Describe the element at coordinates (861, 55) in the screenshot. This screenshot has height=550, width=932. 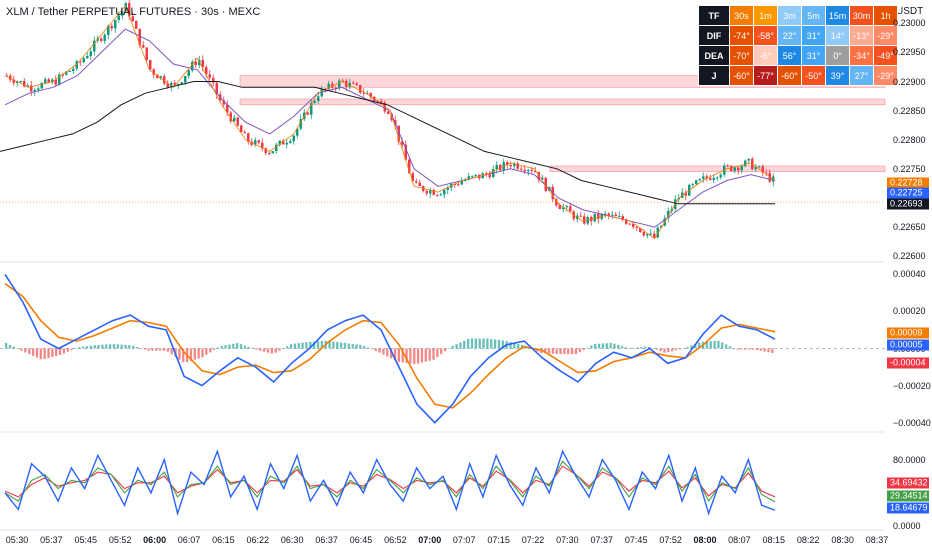
I see `table-value-cell: -34°` at that location.